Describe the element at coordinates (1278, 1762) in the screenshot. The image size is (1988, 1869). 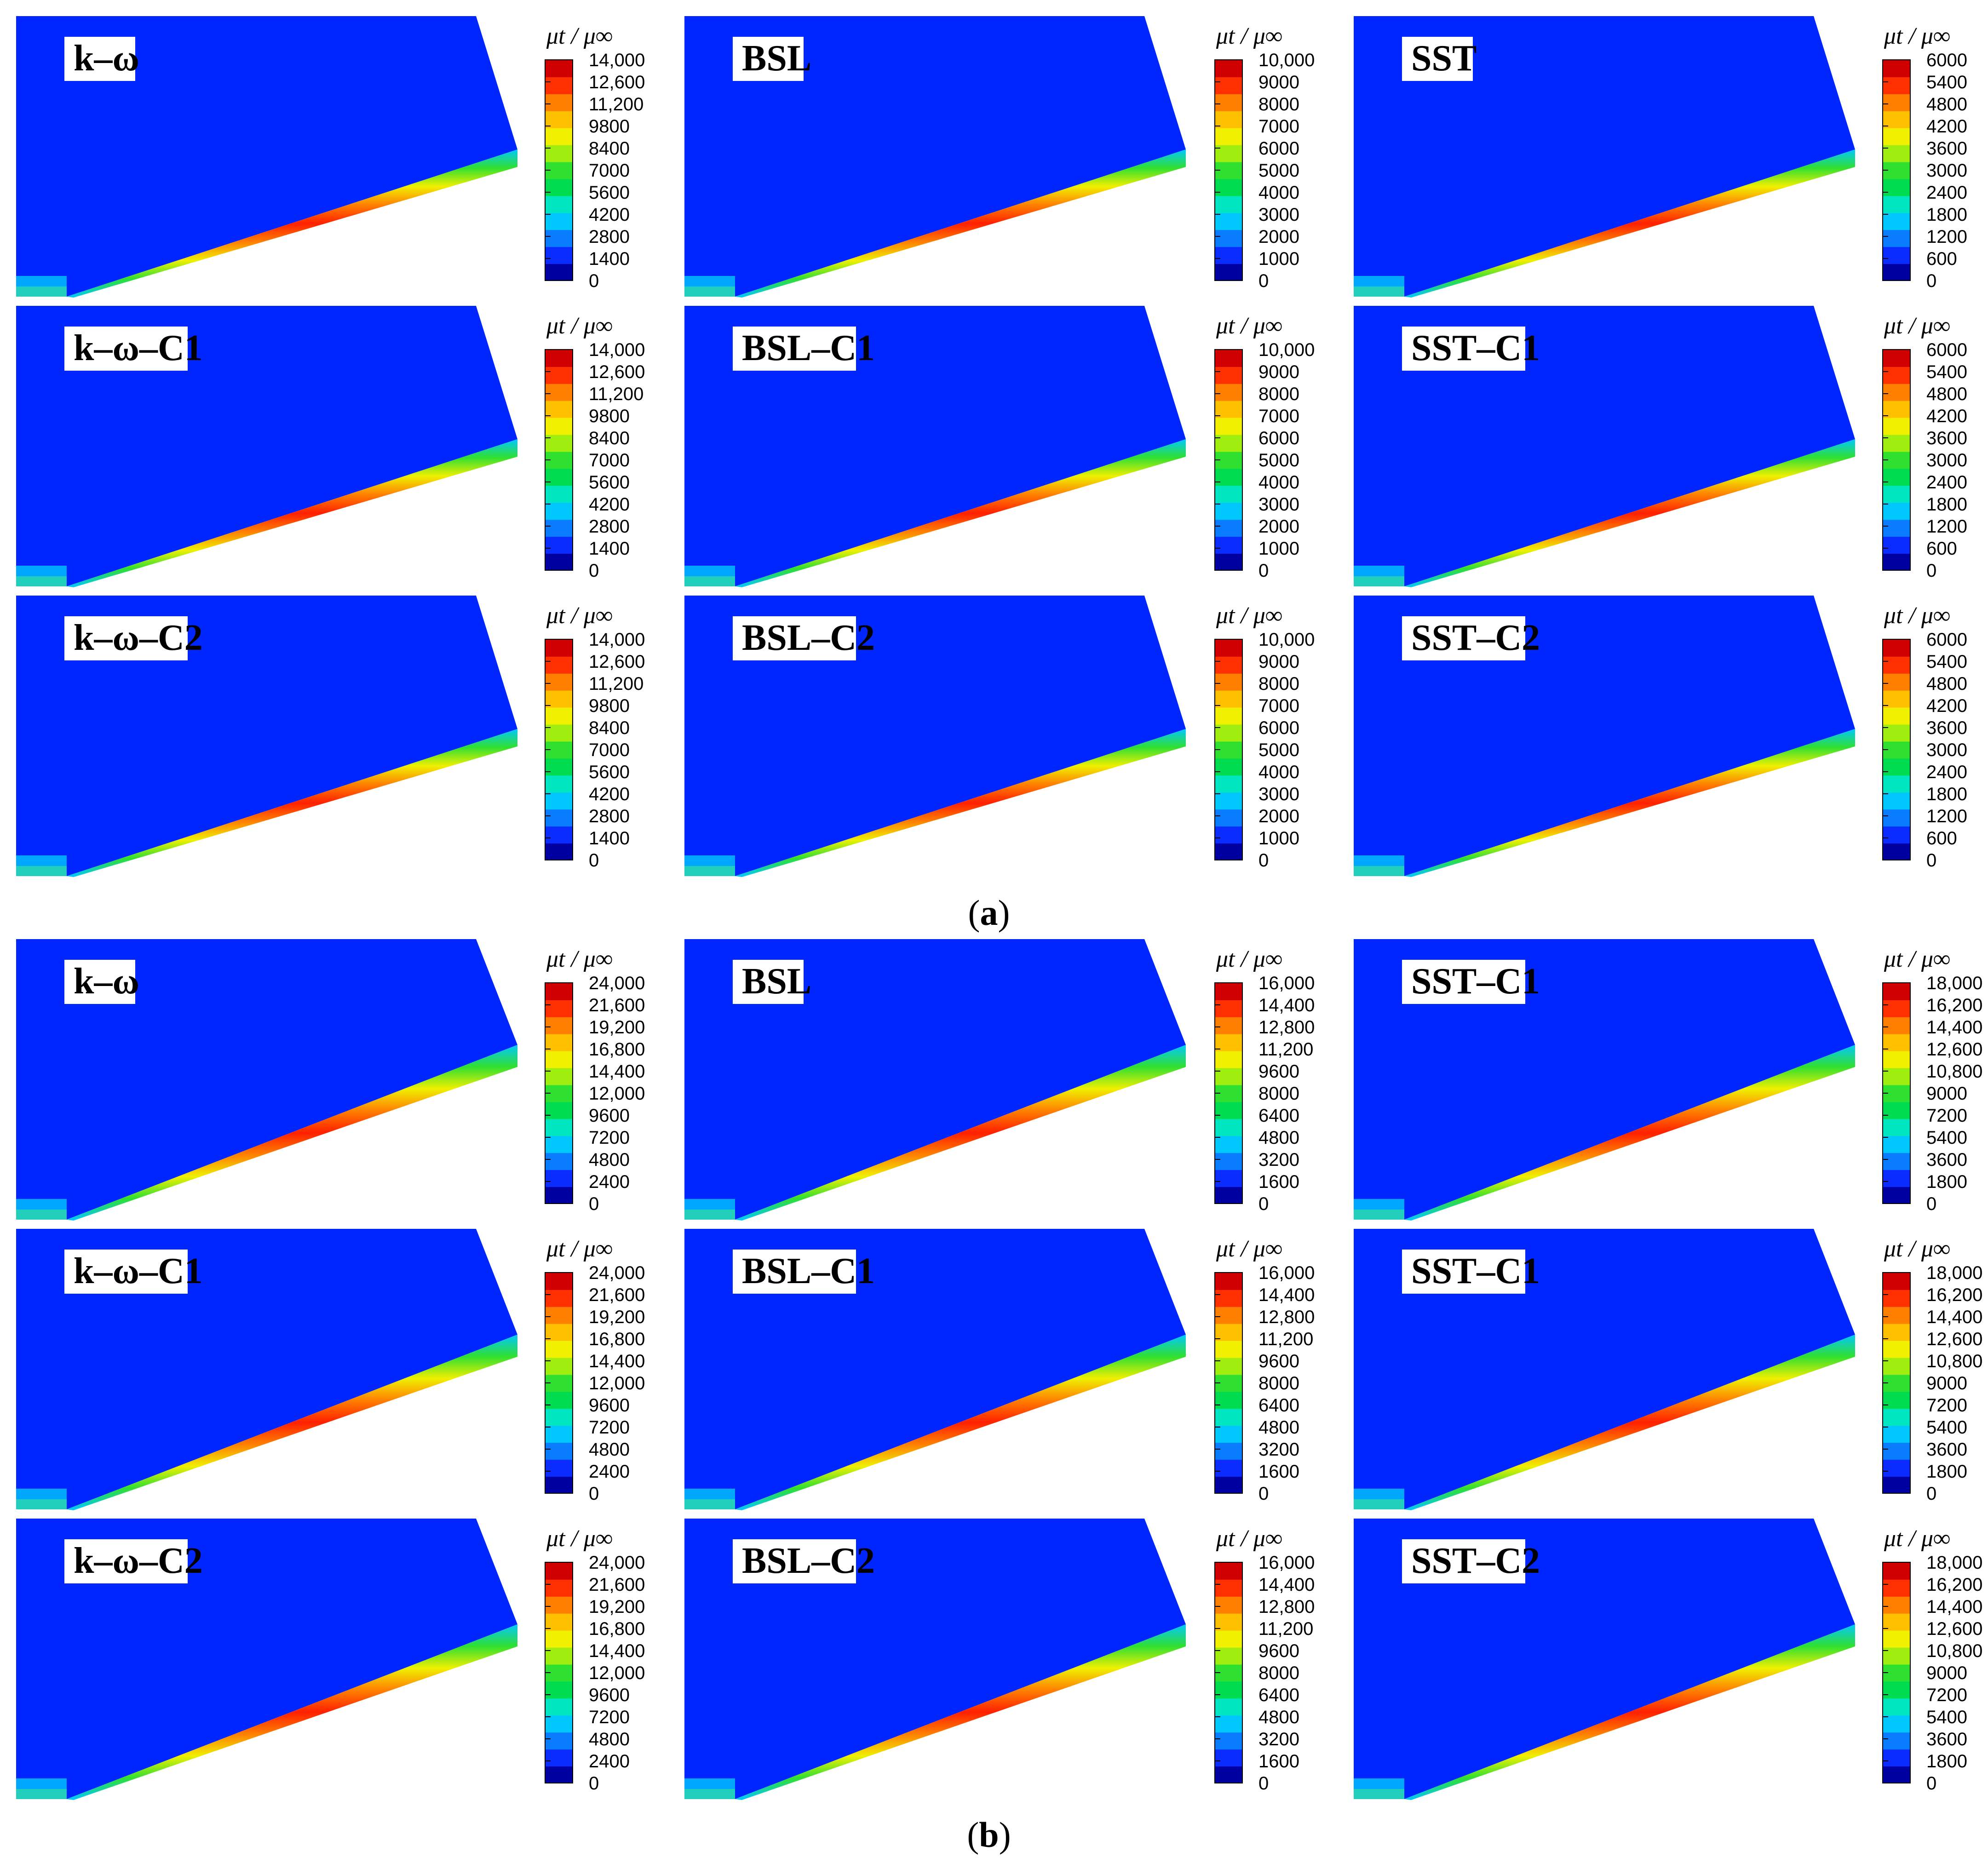
I see `colorbar-tick-label: 1600` at that location.